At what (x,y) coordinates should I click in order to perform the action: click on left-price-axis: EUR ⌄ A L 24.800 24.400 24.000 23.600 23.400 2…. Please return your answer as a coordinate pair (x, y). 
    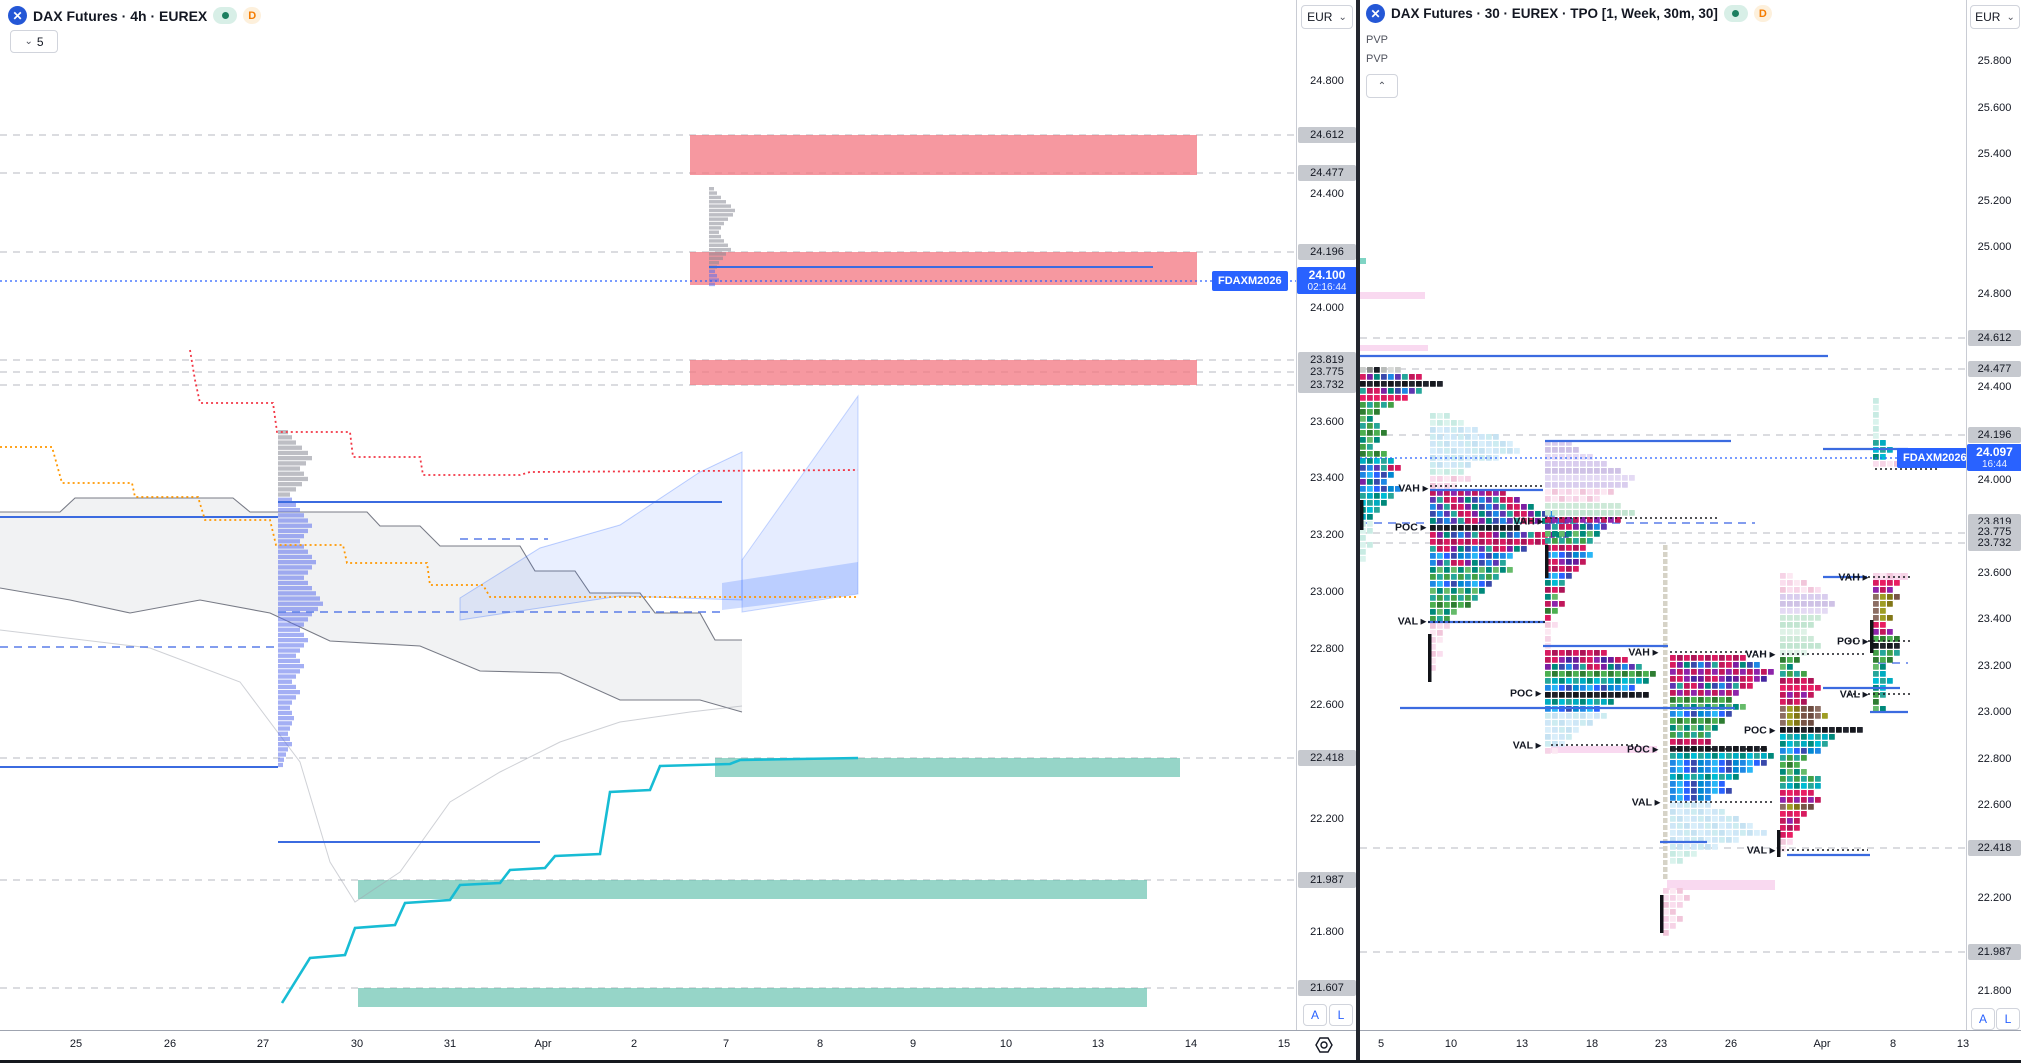
    Looking at the image, I should click on (1326, 515).